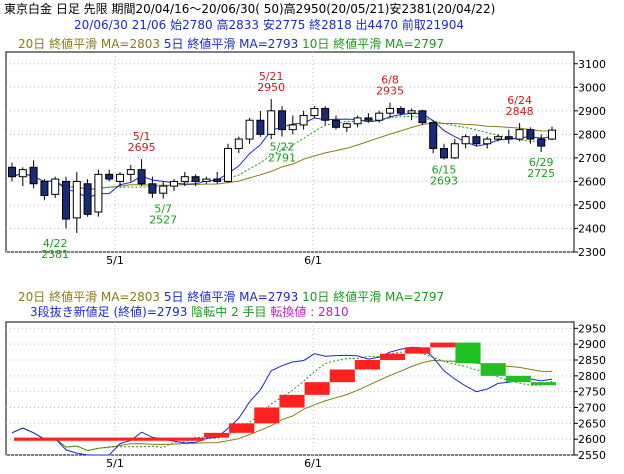 This screenshot has height=474, width=624. What do you see at coordinates (231, 297) in the screenshot?
I see `legend-ma5-bottom: 5日 終値平滑 MA=2793` at bounding box center [231, 297].